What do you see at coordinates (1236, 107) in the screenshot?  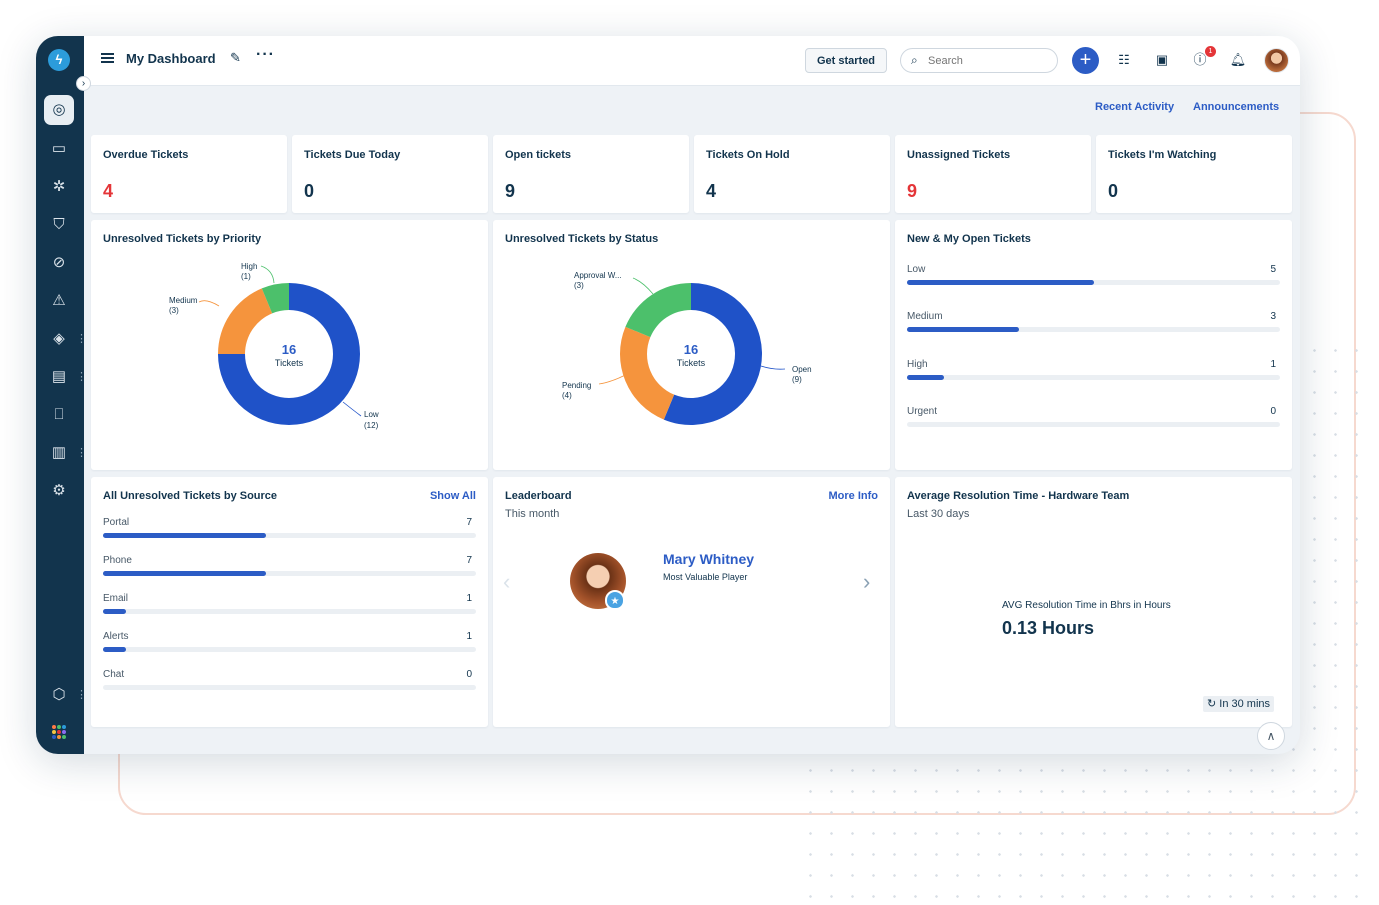 I see `announcements-link: Announcements` at bounding box center [1236, 107].